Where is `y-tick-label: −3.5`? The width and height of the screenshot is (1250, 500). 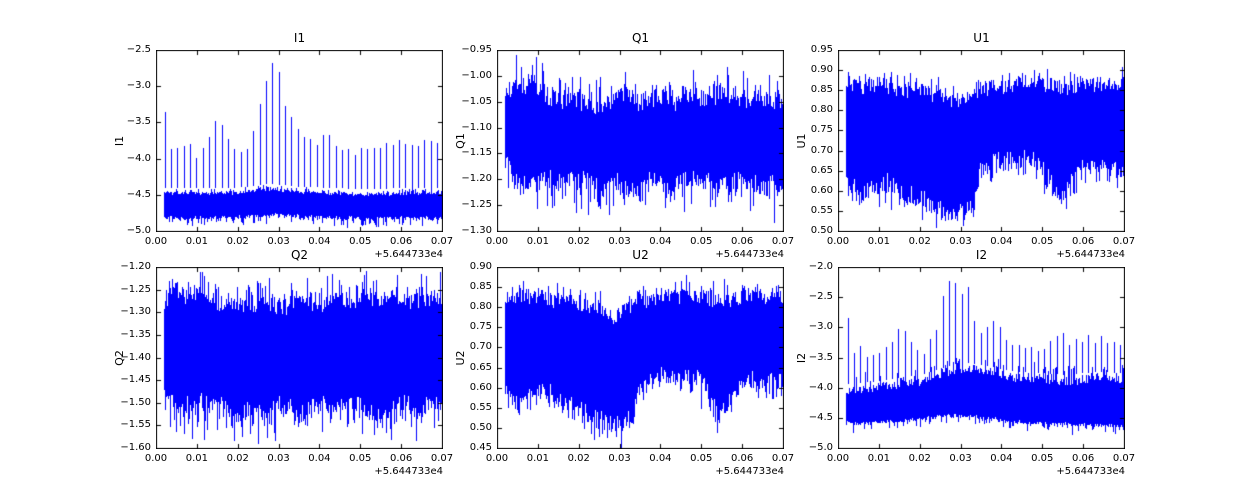
y-tick-label: −3.5 is located at coordinates (820, 357).